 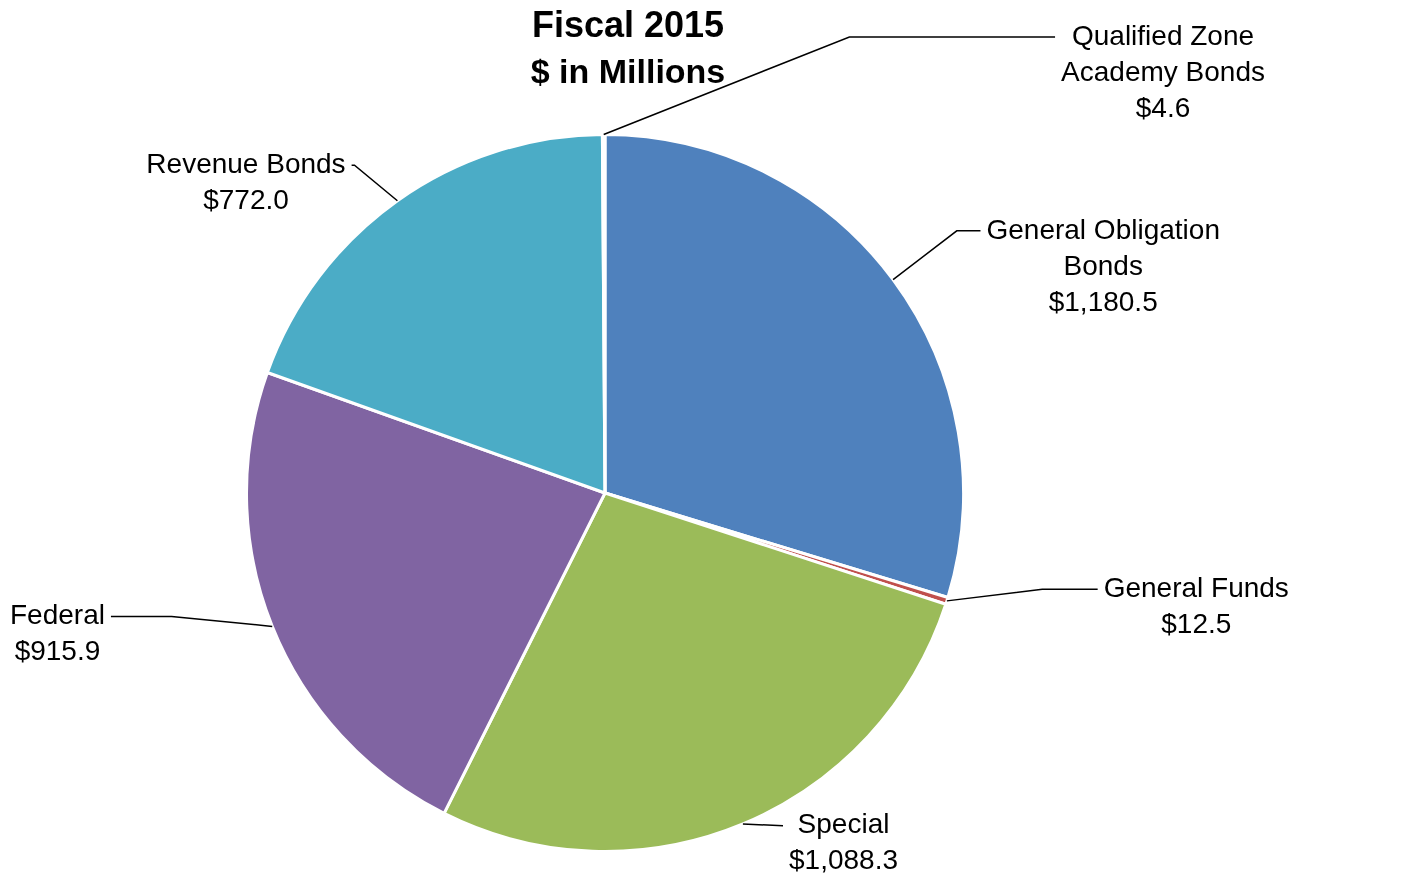 I want to click on text: $ in Millions, so click(x=628, y=71).